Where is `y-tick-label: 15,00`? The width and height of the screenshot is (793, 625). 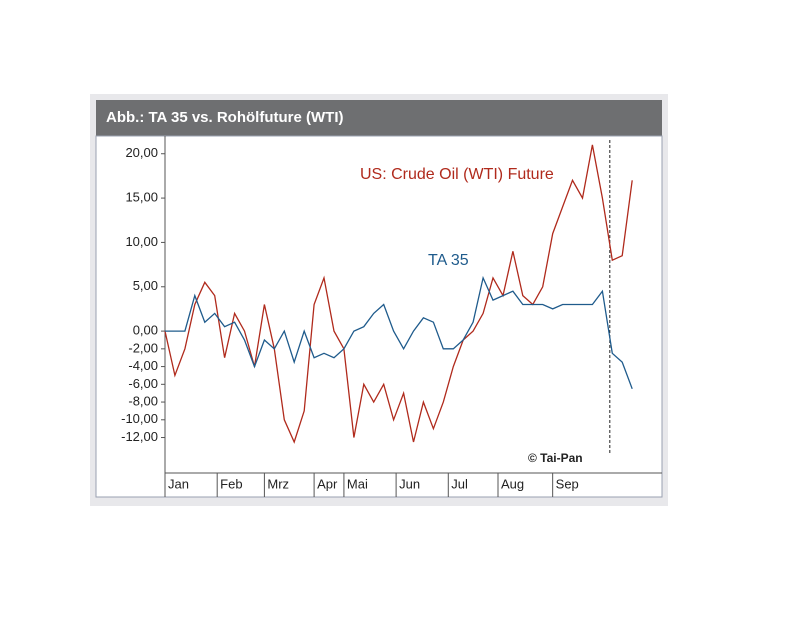 y-tick-label: 15,00 is located at coordinates (141, 197).